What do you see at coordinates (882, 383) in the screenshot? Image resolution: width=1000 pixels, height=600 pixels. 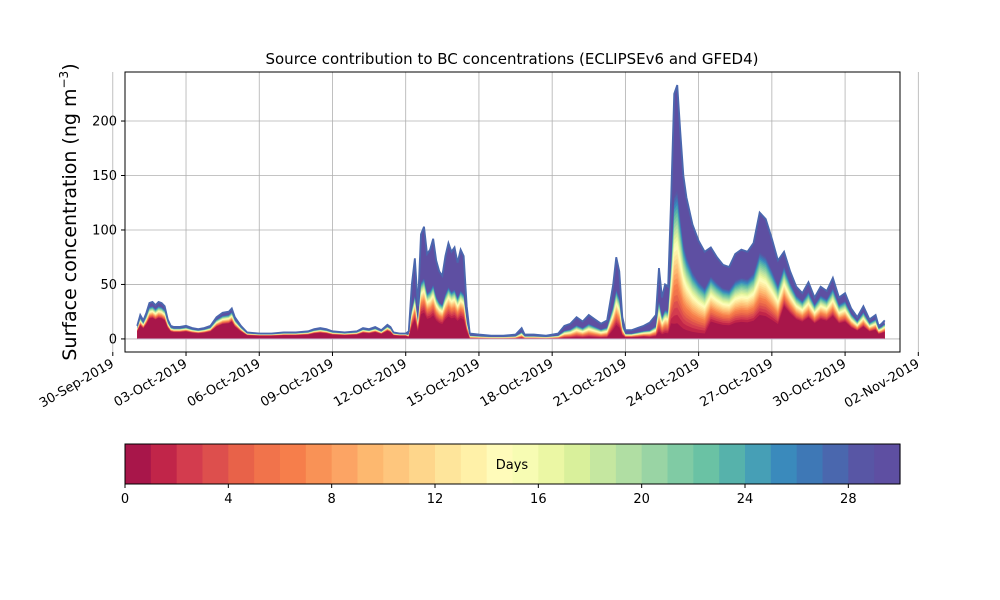 I see `x-tick-label: 02-Nov-2019` at bounding box center [882, 383].